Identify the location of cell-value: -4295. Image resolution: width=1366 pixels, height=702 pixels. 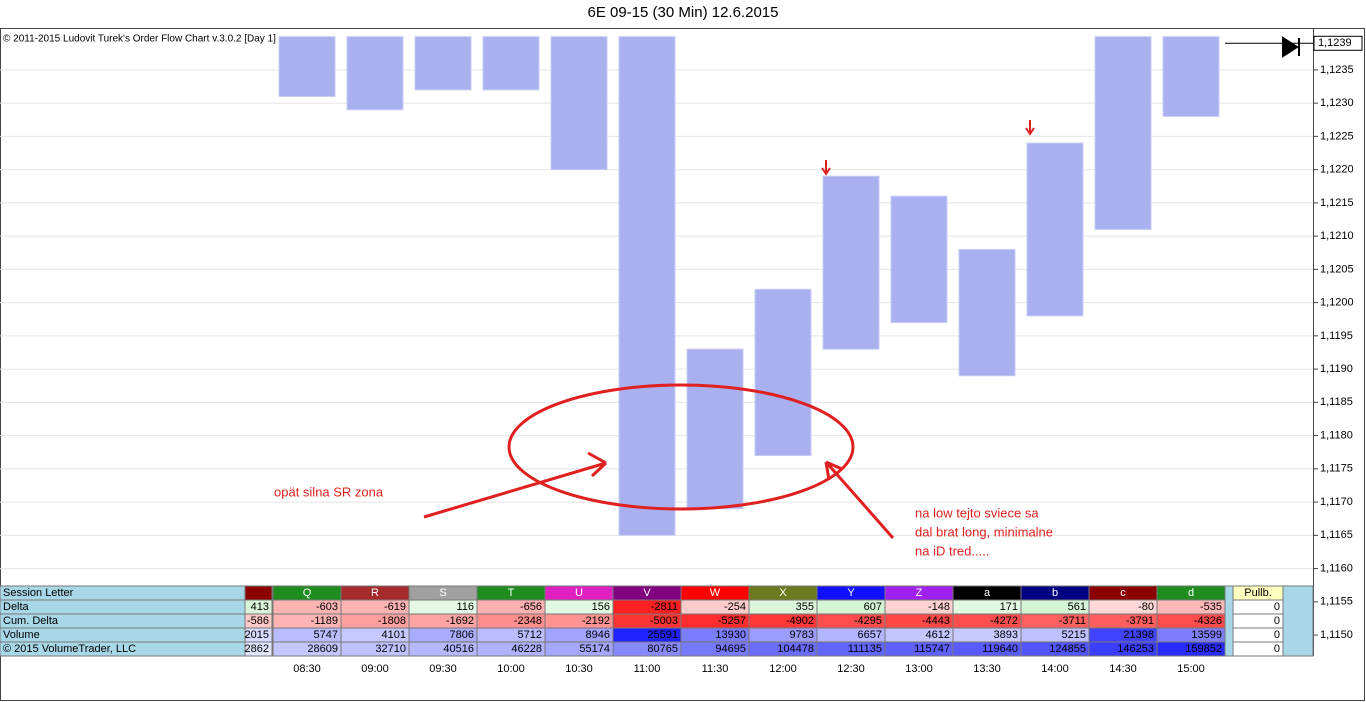
(868, 621).